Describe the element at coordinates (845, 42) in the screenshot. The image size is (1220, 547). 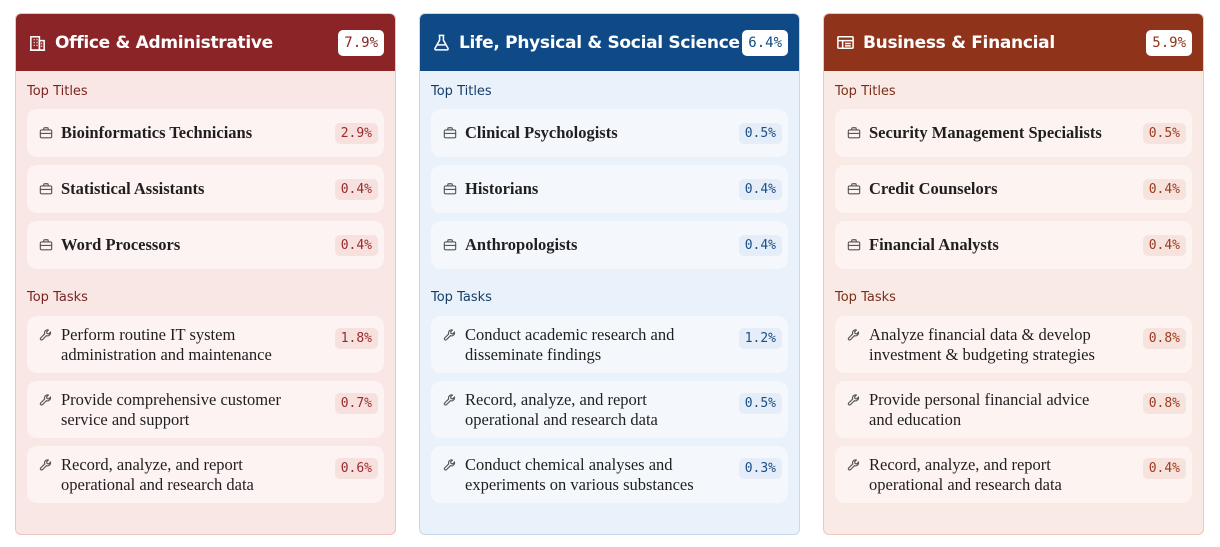
I see `ledger-icon` at that location.